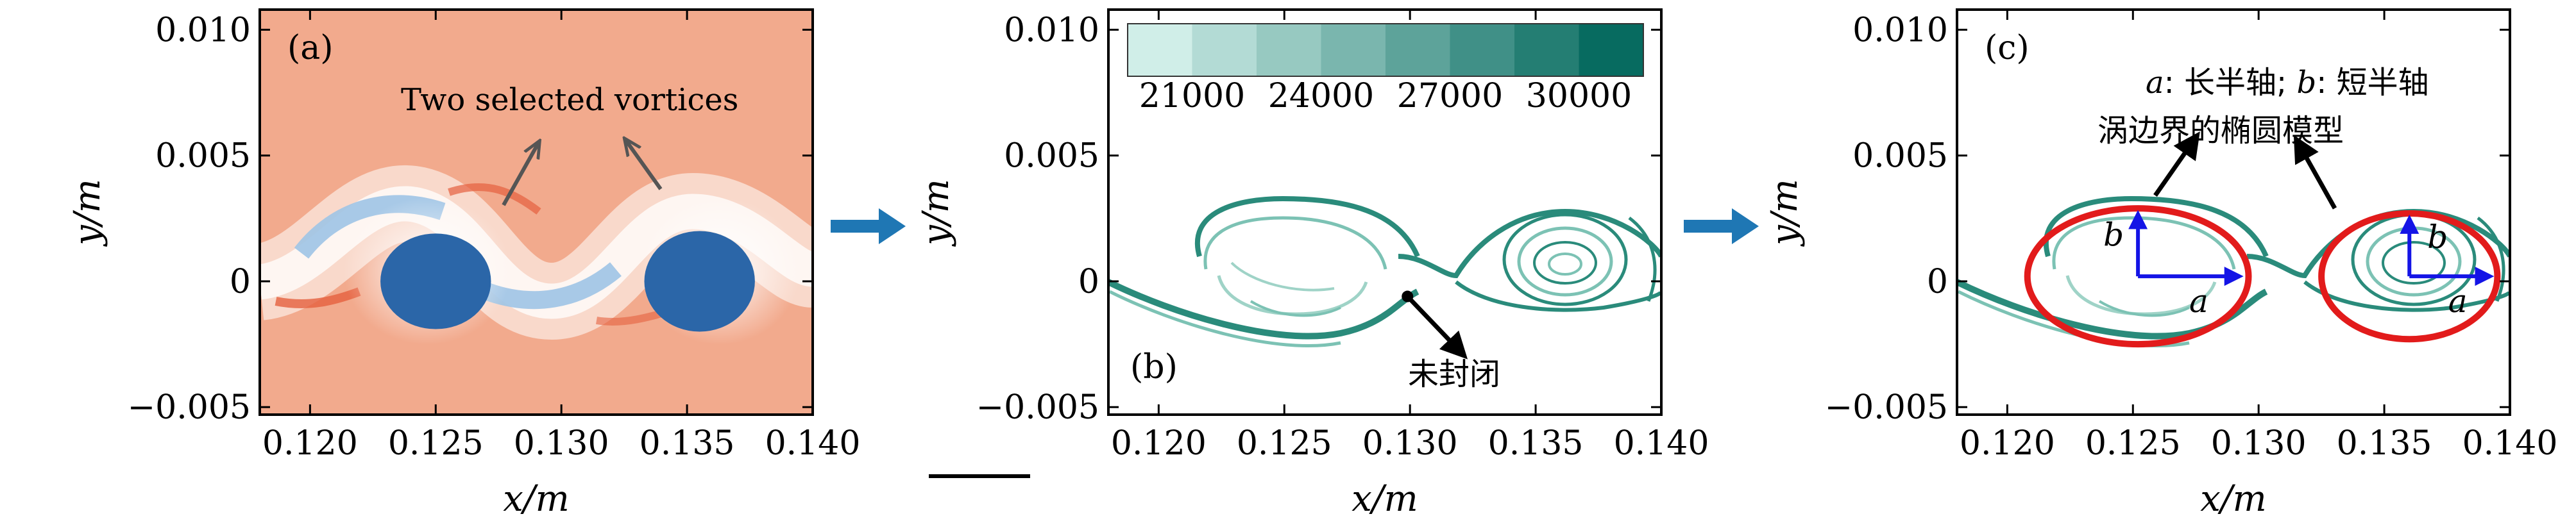 The width and height of the screenshot is (2576, 530). What do you see at coordinates (310, 48) in the screenshot?
I see `panel-a-label: (a)` at bounding box center [310, 48].